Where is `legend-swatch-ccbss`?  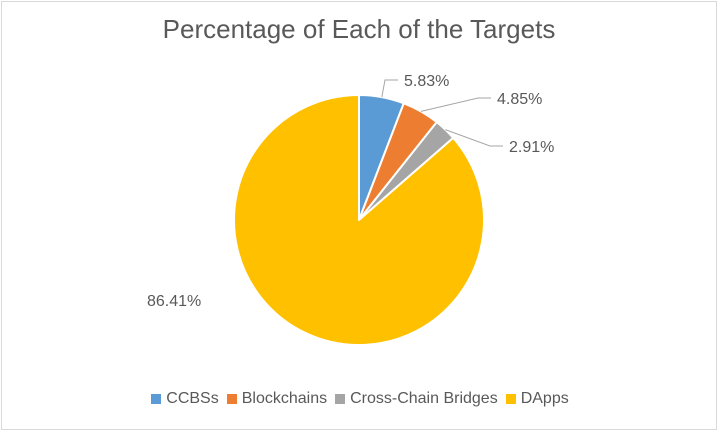
legend-swatch-ccbss is located at coordinates (156, 399).